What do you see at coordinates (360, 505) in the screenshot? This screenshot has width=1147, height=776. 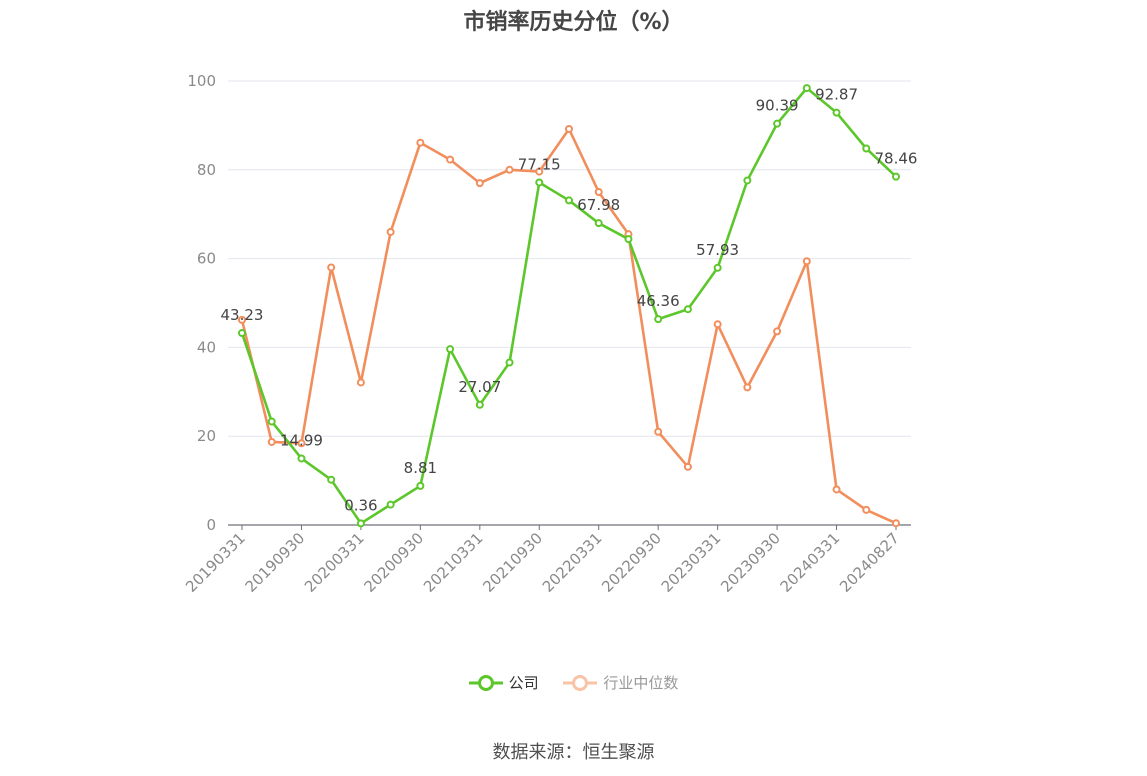 I see `data-label: 0.36` at bounding box center [360, 505].